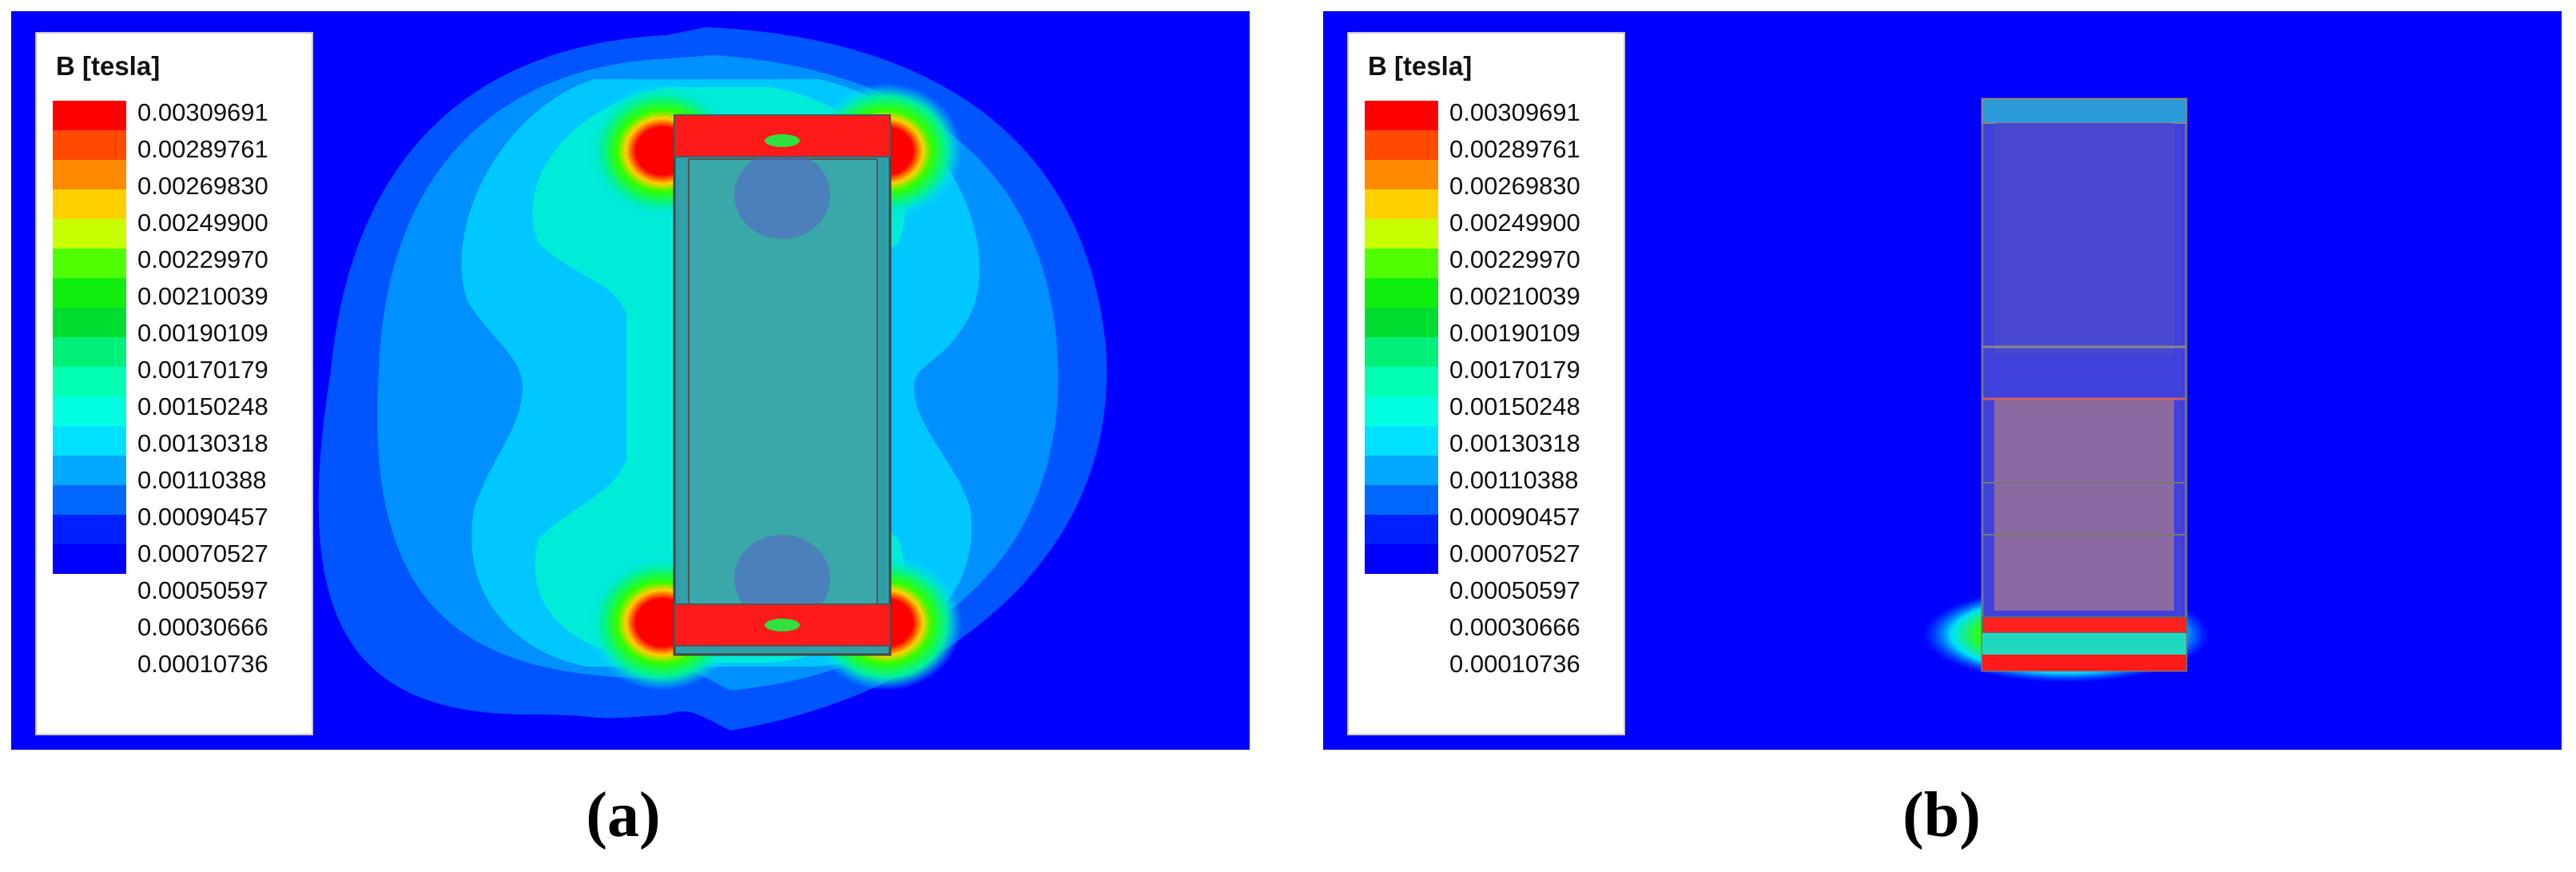 The image size is (2576, 872). What do you see at coordinates (2084, 239) in the screenshot?
I see `coil-upper` at bounding box center [2084, 239].